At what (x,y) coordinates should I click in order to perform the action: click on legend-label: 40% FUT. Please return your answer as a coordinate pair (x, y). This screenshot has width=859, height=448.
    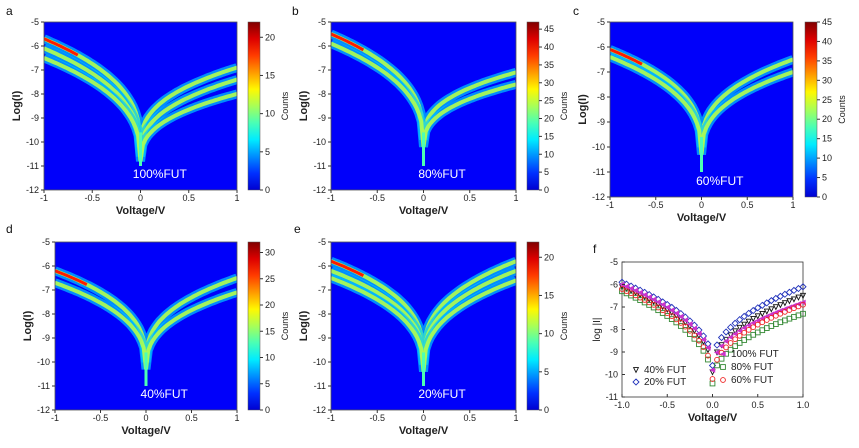
    Looking at the image, I should click on (665, 370).